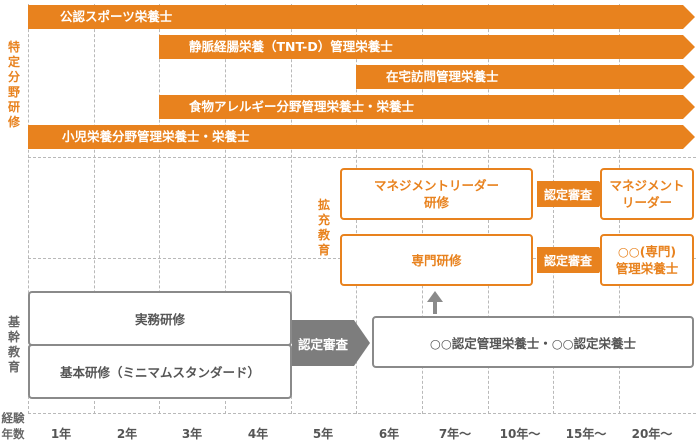 The width and height of the screenshot is (697, 446). Describe the element at coordinates (652, 434) in the screenshot. I see `year-label-20: 20年～` at that location.